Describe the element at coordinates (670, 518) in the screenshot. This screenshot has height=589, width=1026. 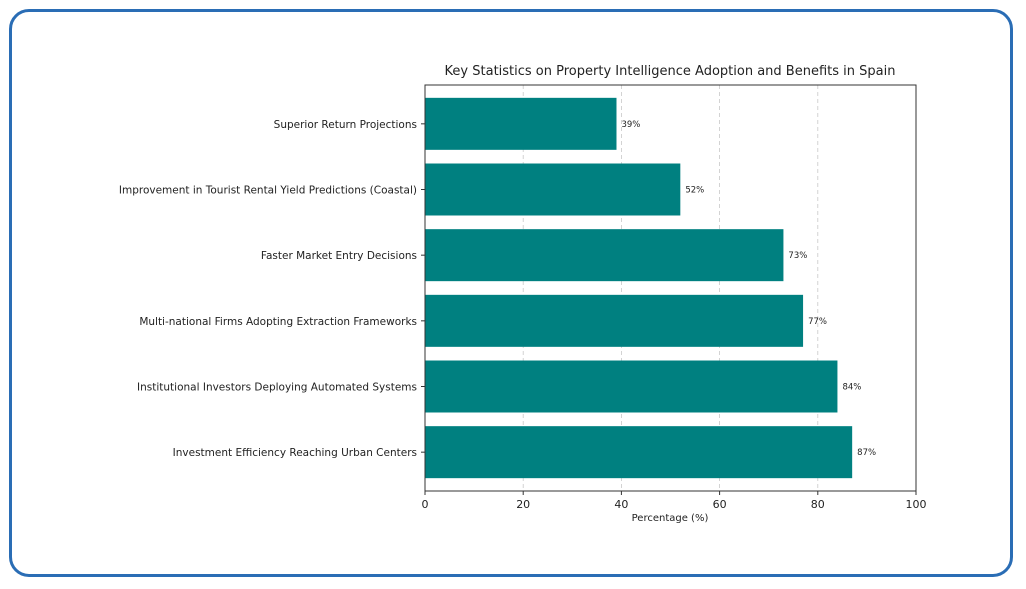
I see `x-axis-label: Percentage (%)` at that location.